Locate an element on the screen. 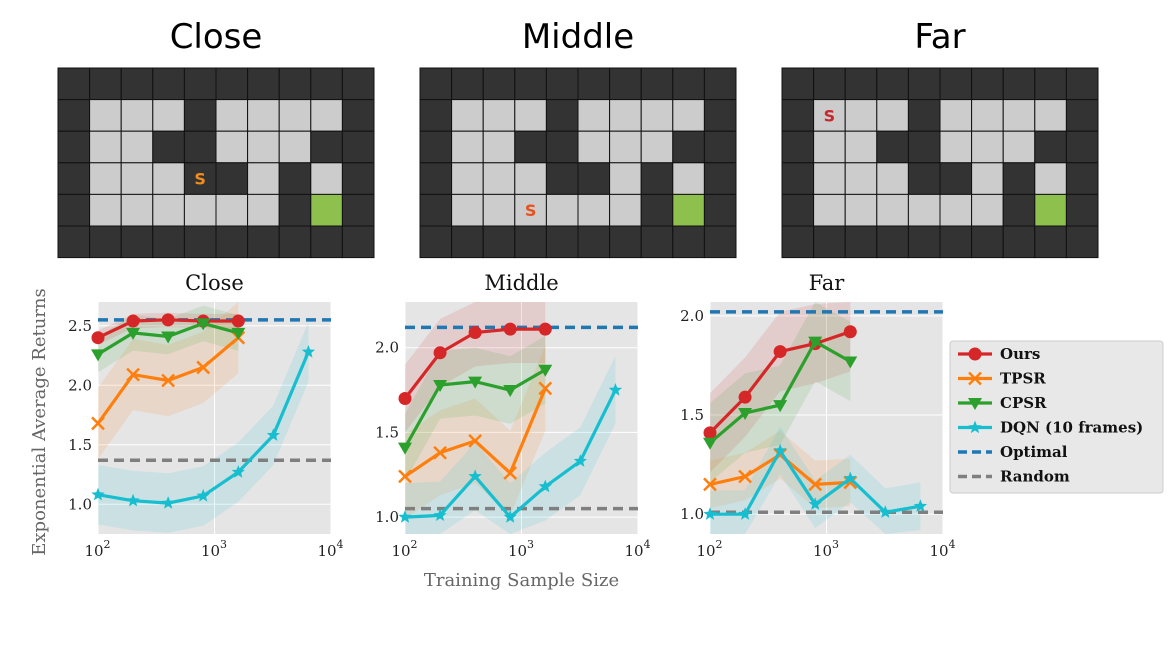  y-tick-label: 1.0 is located at coordinates (692, 514).